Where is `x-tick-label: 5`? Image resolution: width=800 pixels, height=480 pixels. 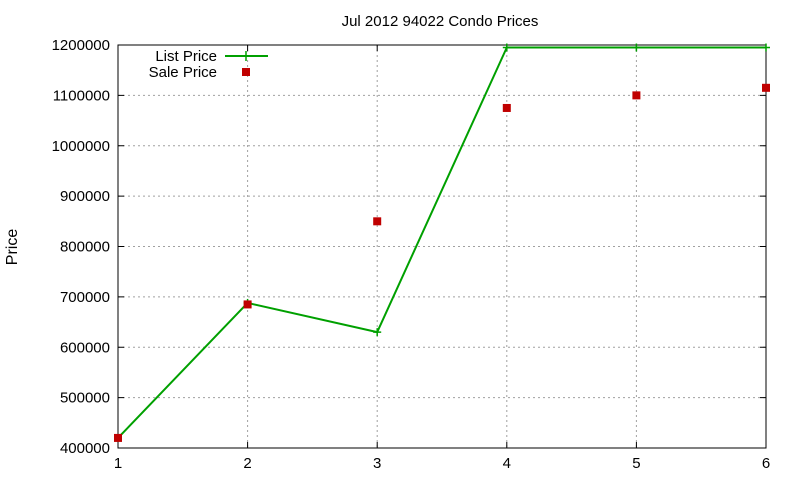 x-tick-label: 5 is located at coordinates (636, 463).